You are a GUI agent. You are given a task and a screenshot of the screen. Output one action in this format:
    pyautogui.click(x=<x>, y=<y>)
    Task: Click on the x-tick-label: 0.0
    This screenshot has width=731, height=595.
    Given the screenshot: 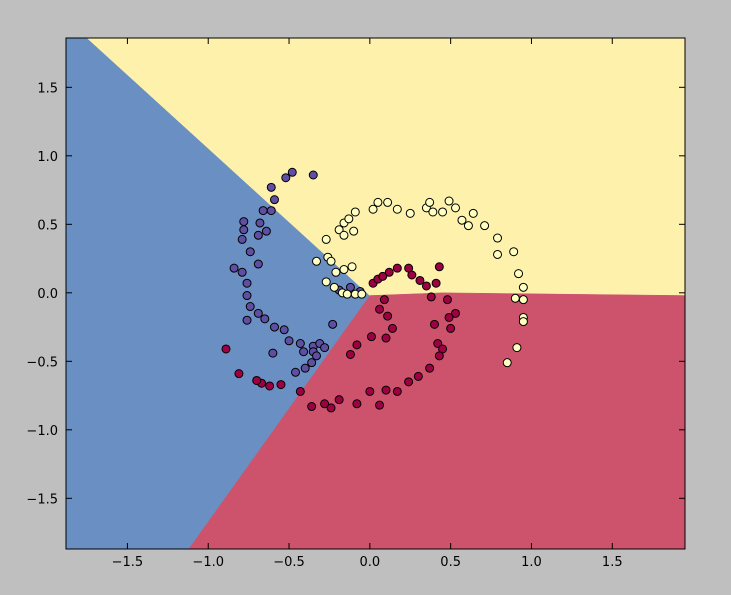 What is the action you would take?
    pyautogui.click(x=369, y=562)
    